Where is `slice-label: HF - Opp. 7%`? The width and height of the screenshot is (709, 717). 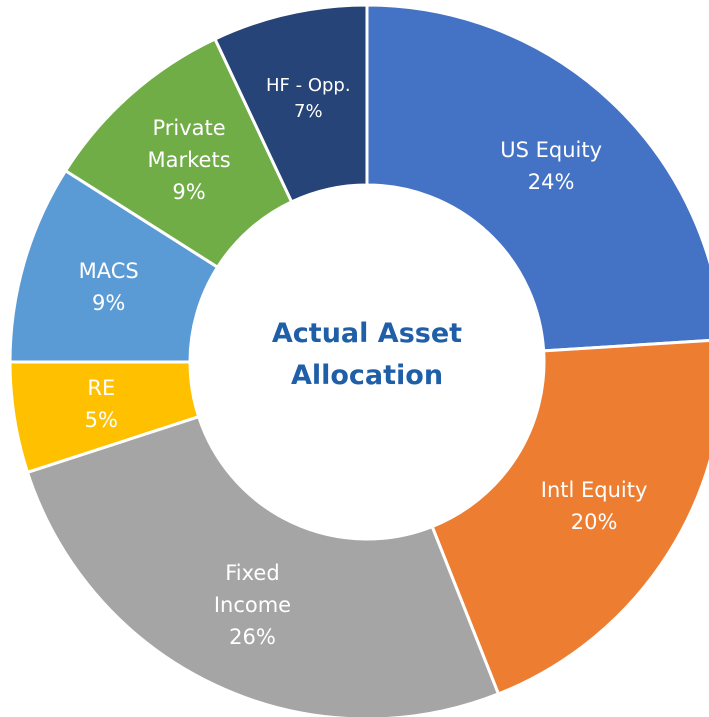 slice-label: HF - Opp. 7% is located at coordinates (308, 99).